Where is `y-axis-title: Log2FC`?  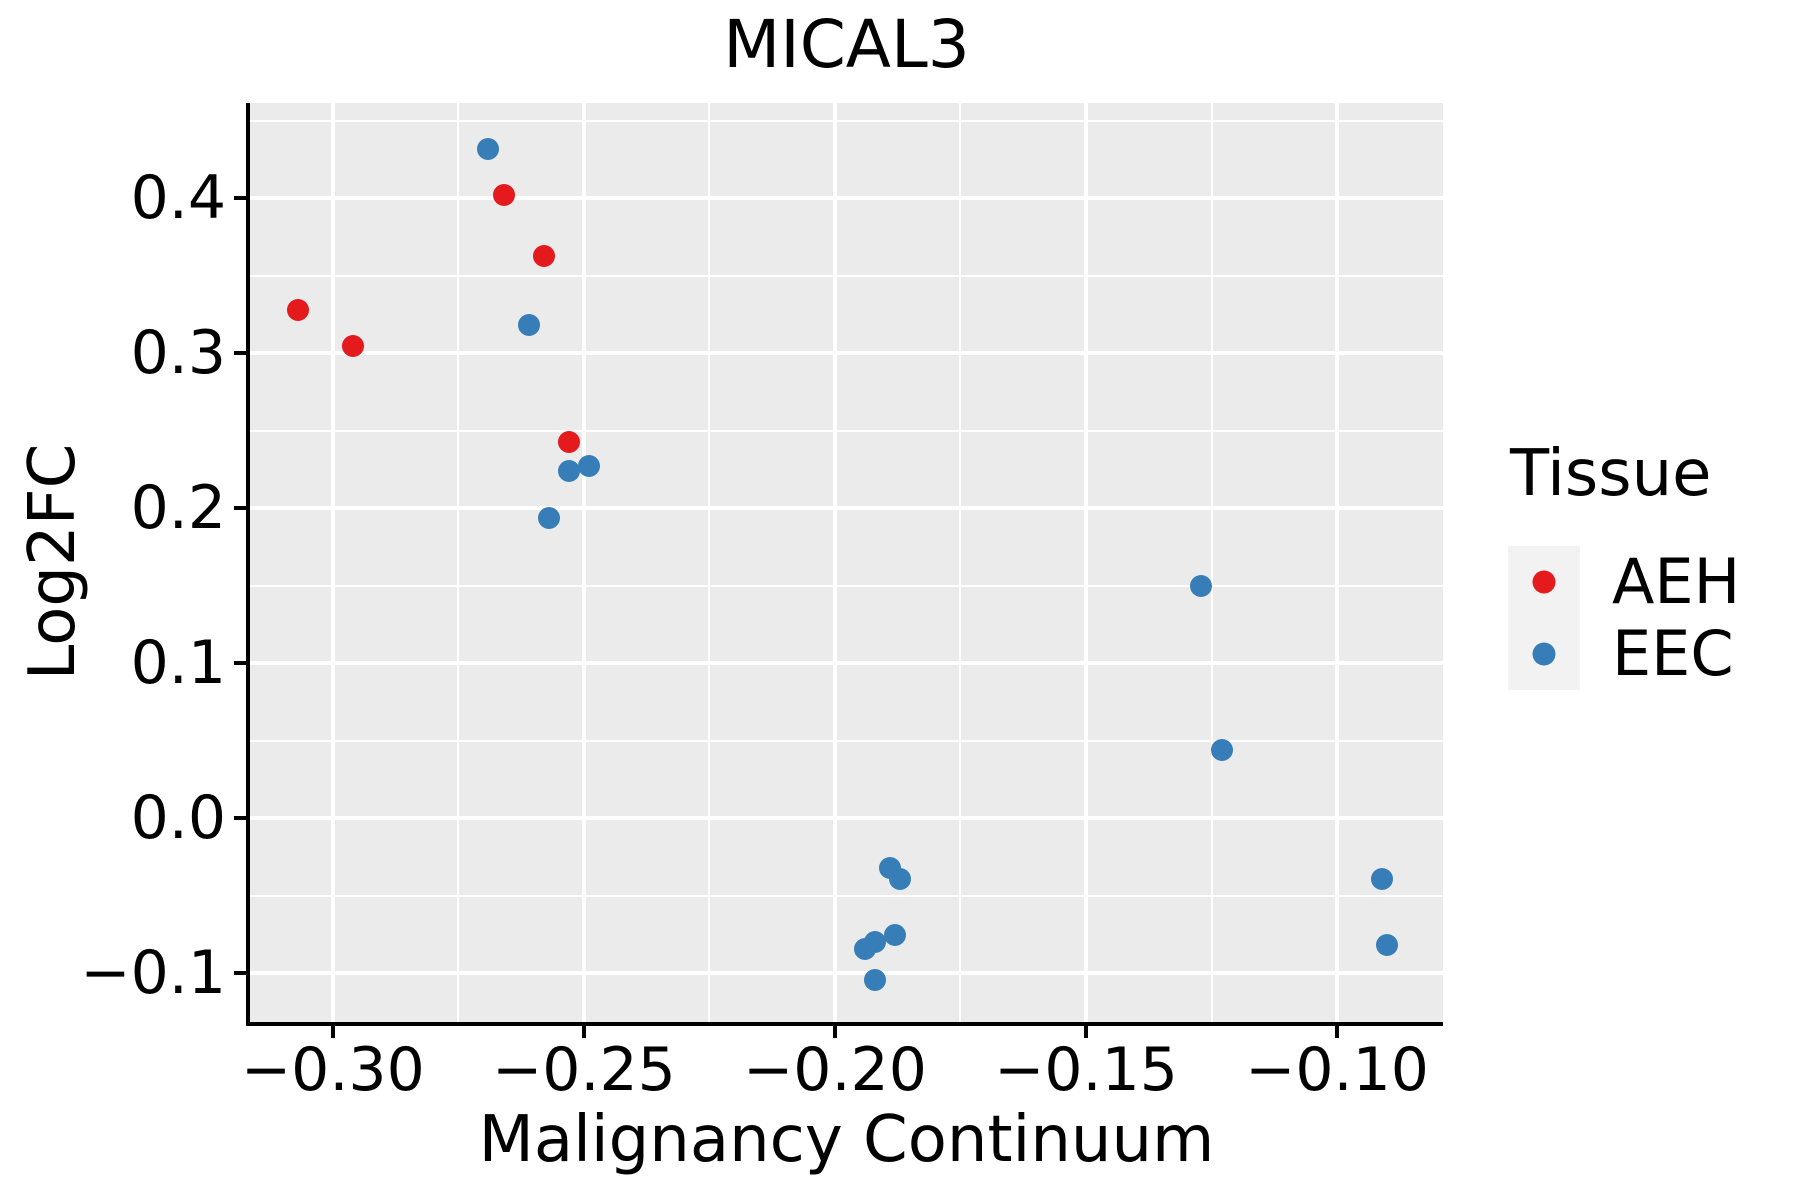 y-axis-title: Log2FC is located at coordinates (53, 562).